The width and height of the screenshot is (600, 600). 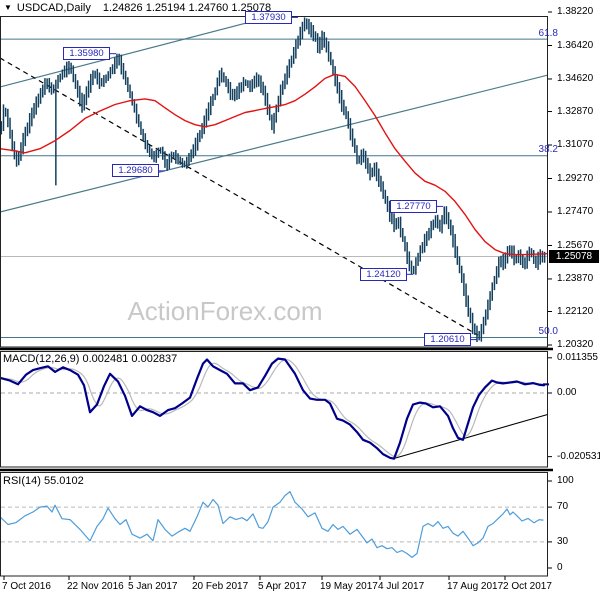 What do you see at coordinates (187, 8) in the screenshot?
I see `ohlc-values: 1.24826 1.25194 1.24760 1.25078` at bounding box center [187, 8].